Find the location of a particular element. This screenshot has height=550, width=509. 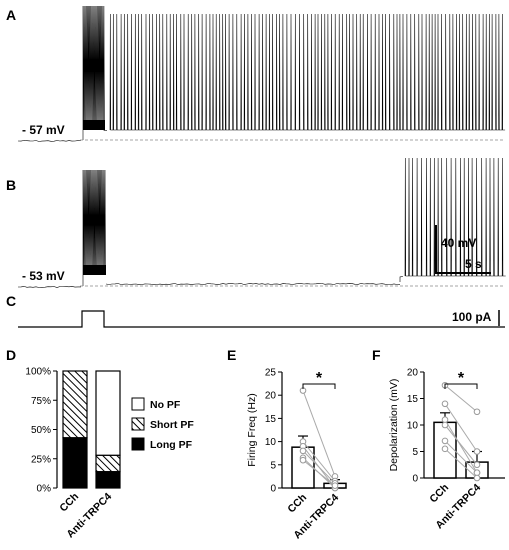

stimulus-trace: 100 pA is located at coordinates (261, 319).